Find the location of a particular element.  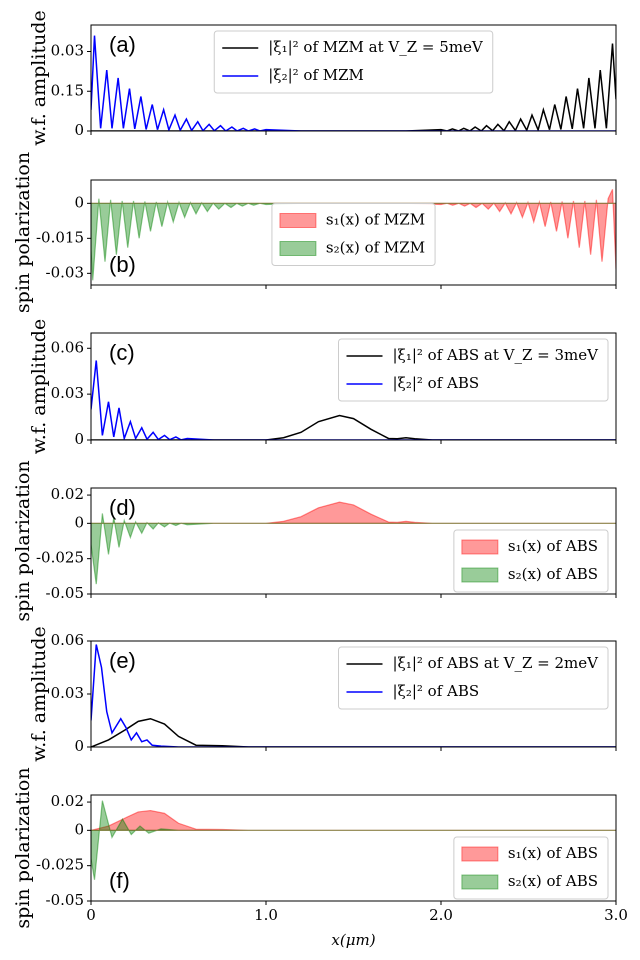

legend-label: |ξ₁|² of ABS at V_Z = 3meV is located at coordinates (496, 355).